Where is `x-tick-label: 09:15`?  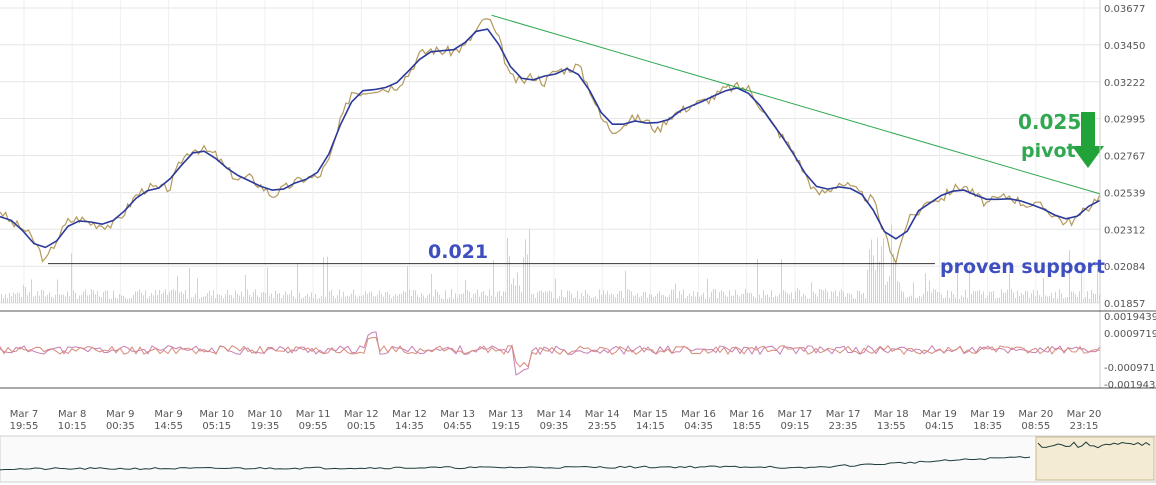 x-tick-label: 09:15 is located at coordinates (794, 426).